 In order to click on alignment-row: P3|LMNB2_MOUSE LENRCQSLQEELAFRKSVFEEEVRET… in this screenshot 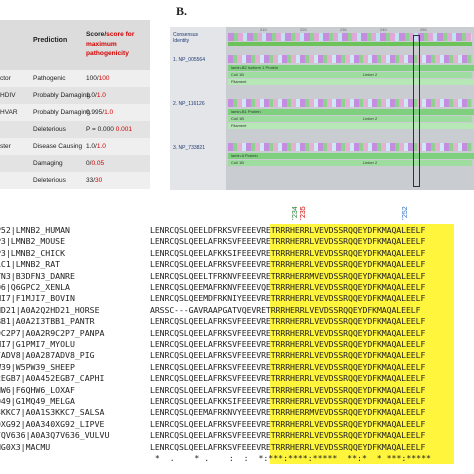, I will do `click(237, 241)`.